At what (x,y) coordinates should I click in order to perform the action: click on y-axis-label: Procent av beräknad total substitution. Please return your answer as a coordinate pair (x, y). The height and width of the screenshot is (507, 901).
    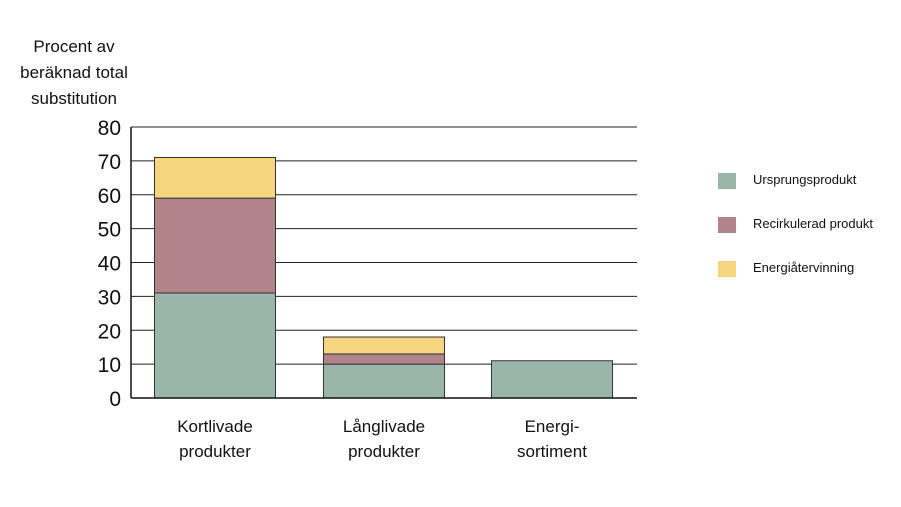
    Looking at the image, I should click on (74, 73).